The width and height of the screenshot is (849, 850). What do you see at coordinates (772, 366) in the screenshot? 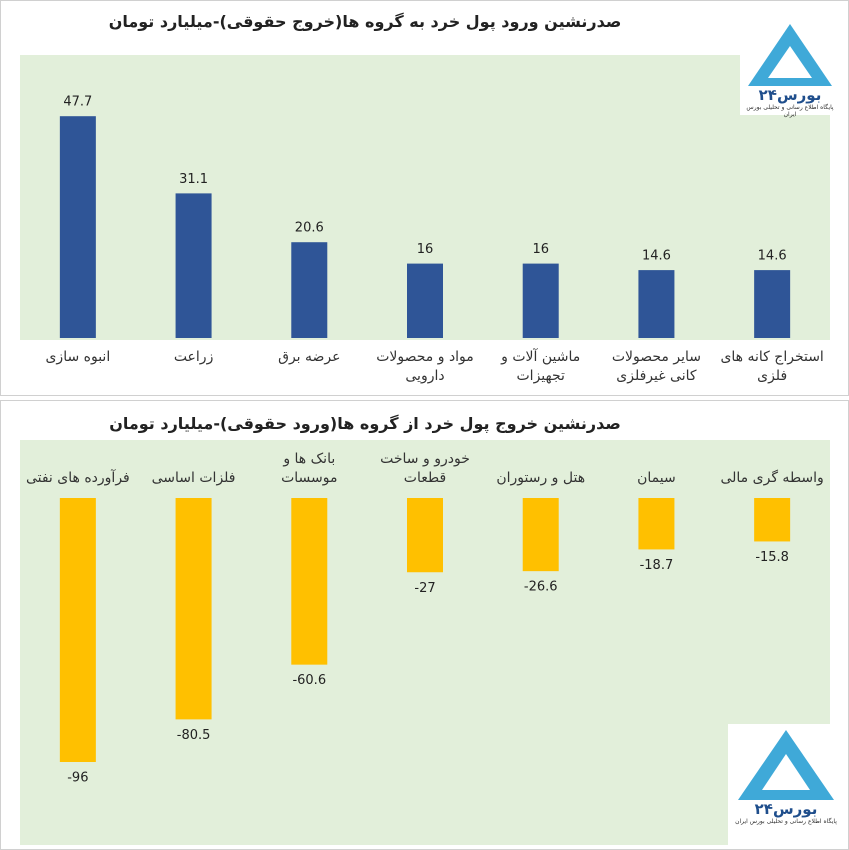
I see `x-tick-label: استخراج کانه های فلزی` at bounding box center [772, 366].